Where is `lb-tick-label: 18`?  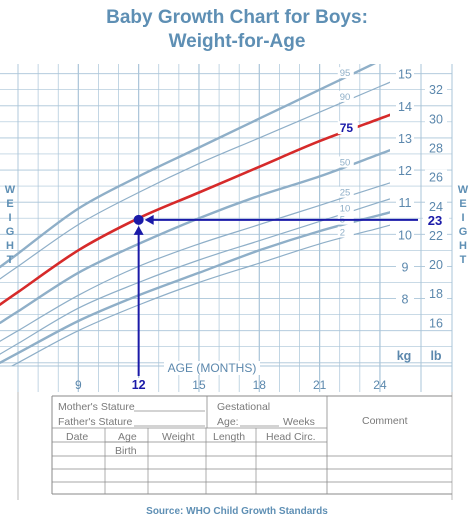 lb-tick-label: 18 is located at coordinates (436, 294).